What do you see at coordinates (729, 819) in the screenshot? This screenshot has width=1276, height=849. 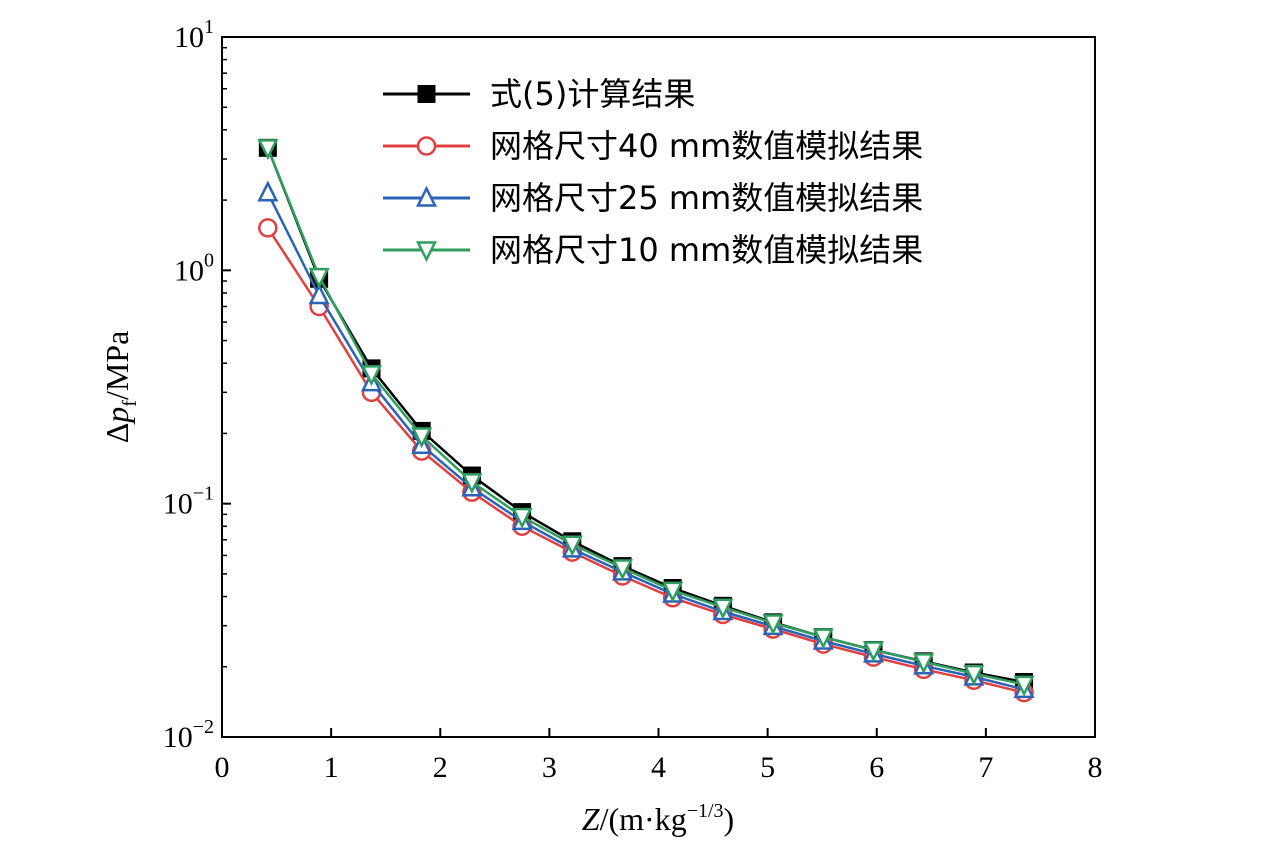 I see `x-axis-label-close: )` at bounding box center [729, 819].